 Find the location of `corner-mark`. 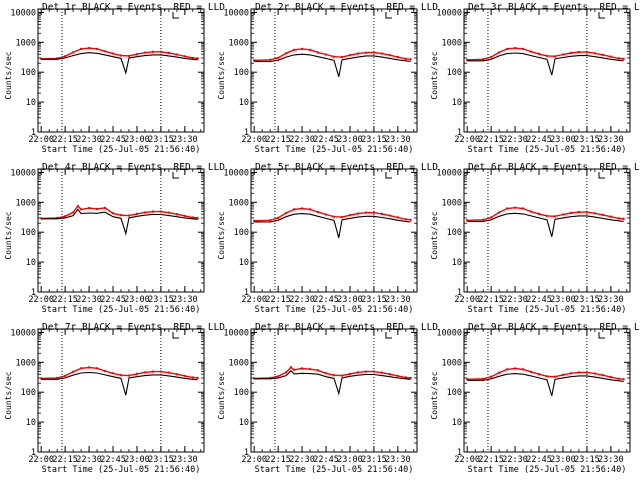

corner-mark is located at coordinates (388, 15).